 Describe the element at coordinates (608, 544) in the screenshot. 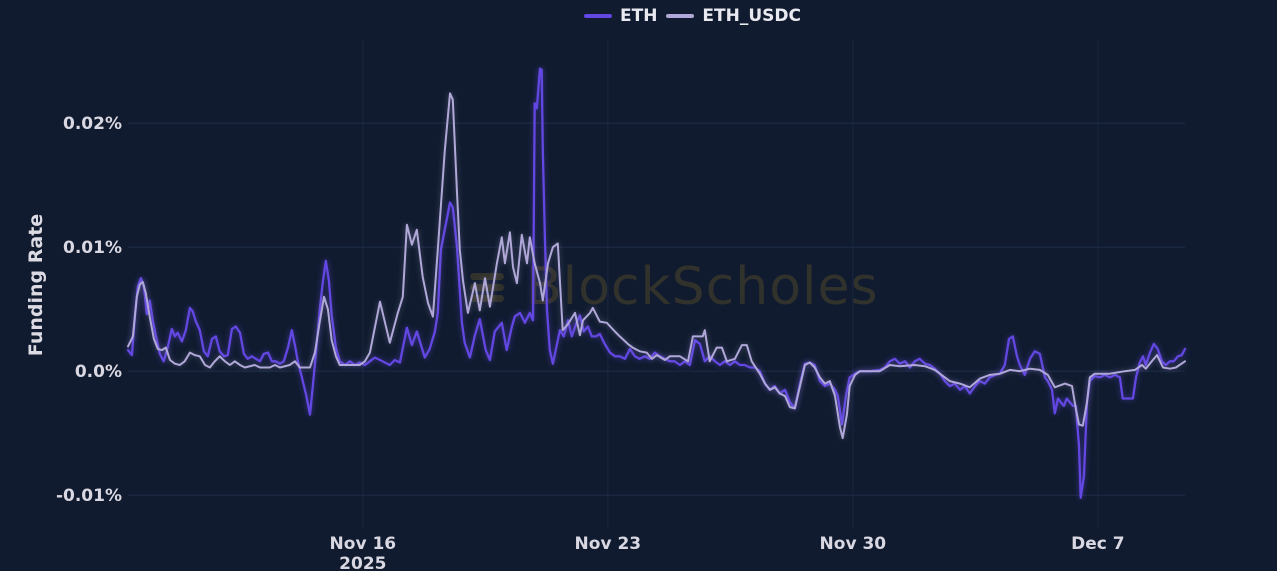

I see `x-tick-label: Nov 23` at that location.